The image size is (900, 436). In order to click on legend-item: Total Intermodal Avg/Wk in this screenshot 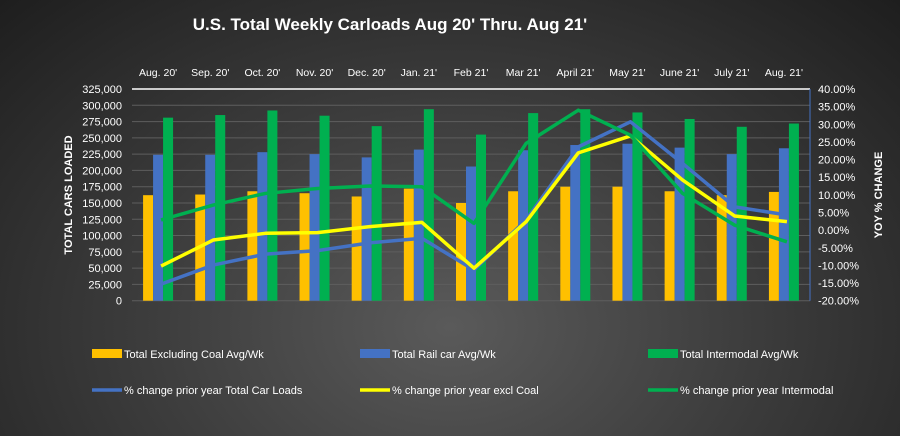, I will do `click(723, 355)`.